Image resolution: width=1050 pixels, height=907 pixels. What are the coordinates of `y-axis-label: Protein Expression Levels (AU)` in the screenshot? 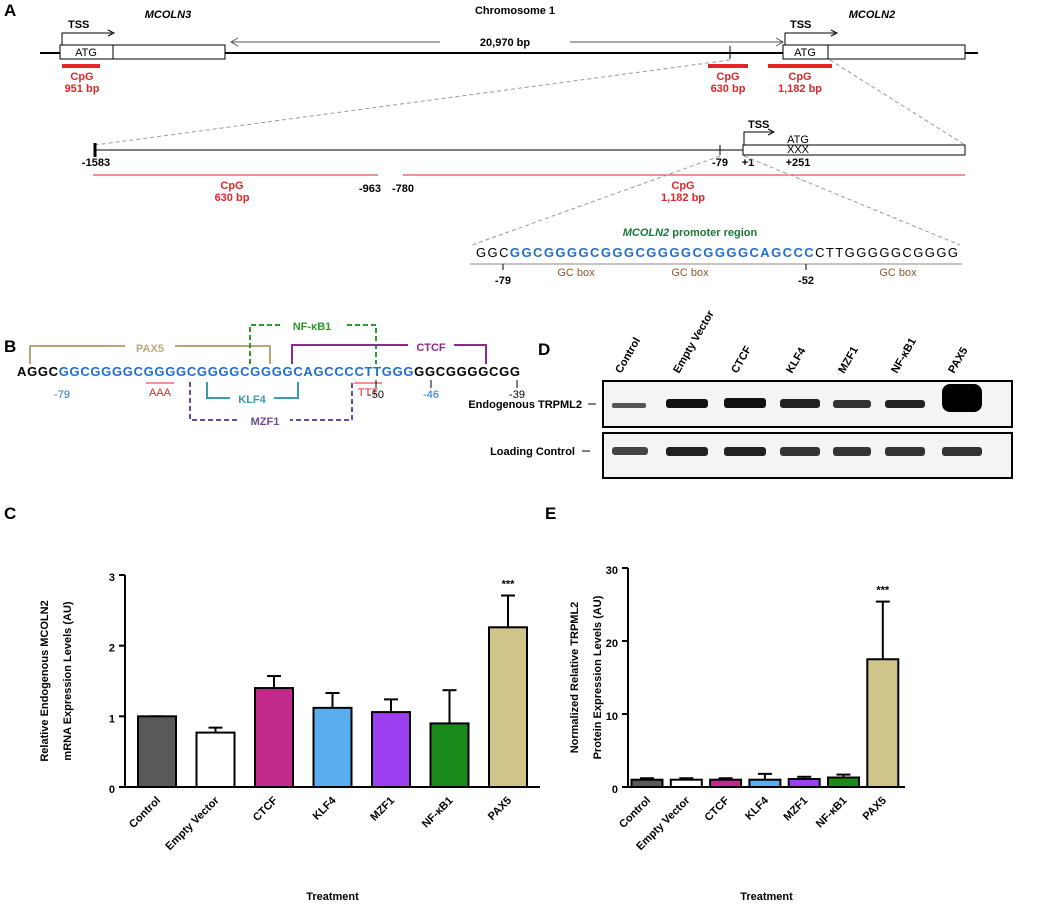 It's located at (598, 677).